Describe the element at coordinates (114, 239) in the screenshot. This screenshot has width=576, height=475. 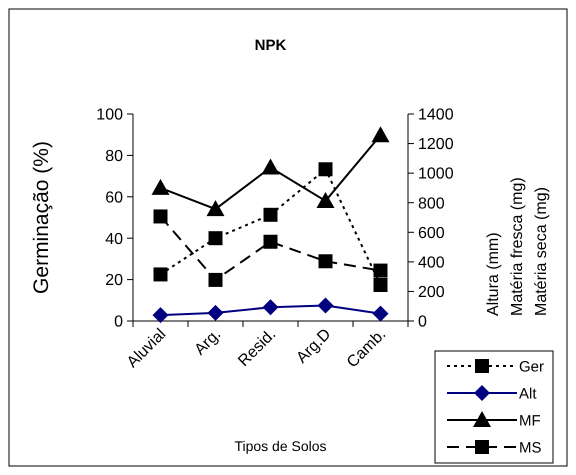
I see `y-tick-label: 40` at that location.